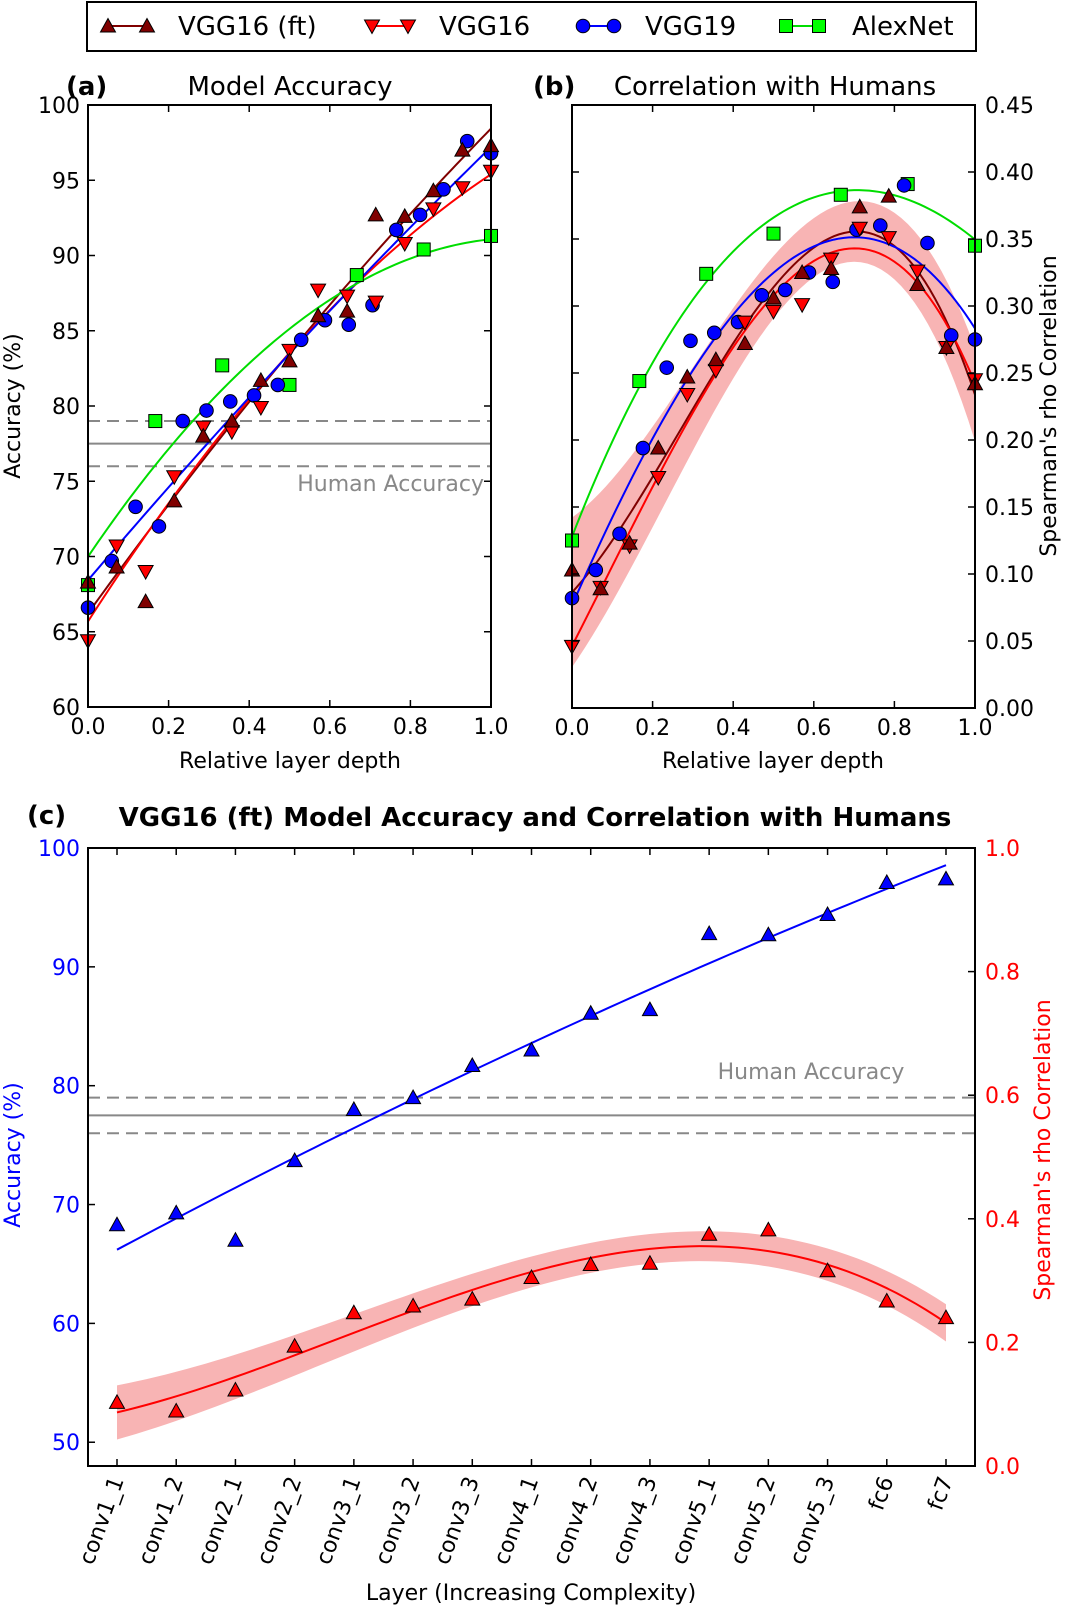 This screenshot has height=1608, width=1071. Describe the element at coordinates (147, 25) in the screenshot. I see `triangle-up-icon` at that location.